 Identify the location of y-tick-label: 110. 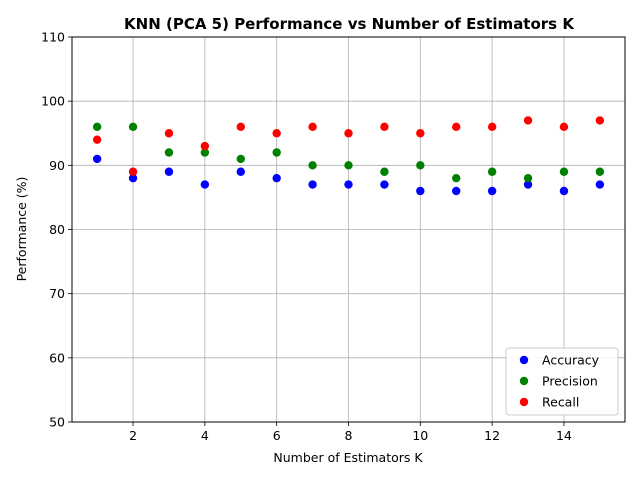
(53, 37).